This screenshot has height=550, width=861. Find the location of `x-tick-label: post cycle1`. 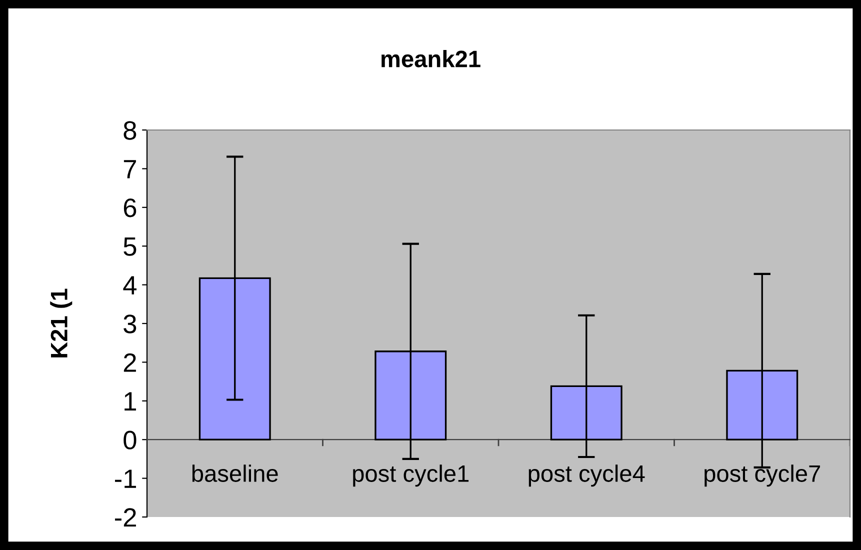

x-tick-label: post cycle1 is located at coordinates (411, 475).